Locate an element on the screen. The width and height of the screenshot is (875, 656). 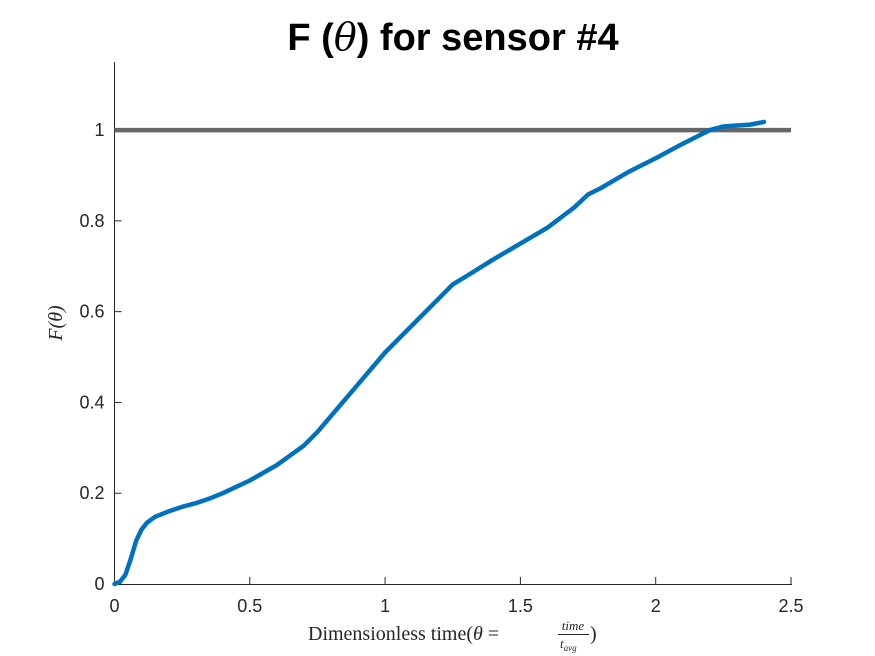
x-tick-label: 2 is located at coordinates (656, 606).